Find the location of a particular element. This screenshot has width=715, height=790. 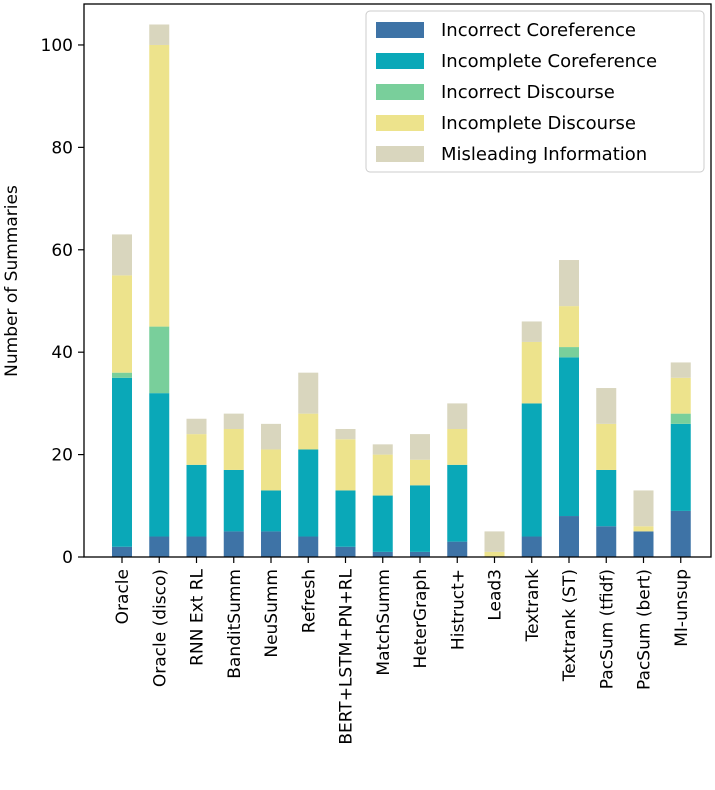

bar-matchsumm-incorrect-coreference is located at coordinates (382, 554).